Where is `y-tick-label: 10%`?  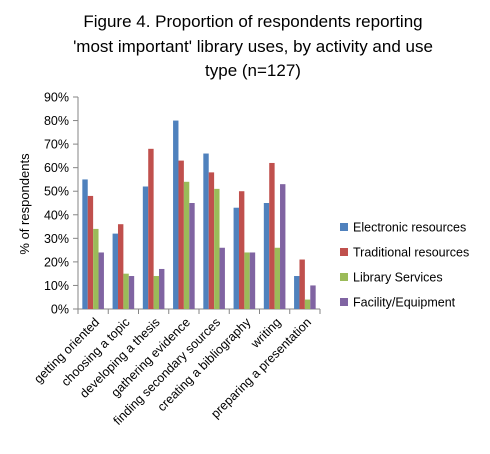
y-tick-label: 10% is located at coordinates (56, 286).